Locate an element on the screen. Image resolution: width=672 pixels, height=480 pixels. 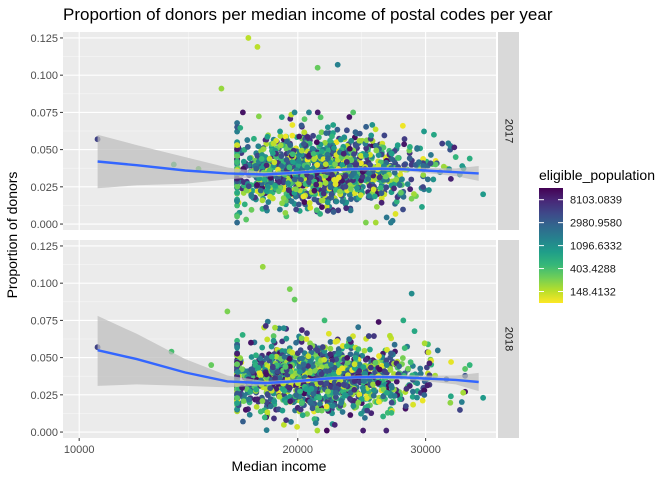
legend-label: 2980.9580 is located at coordinates (596, 224).